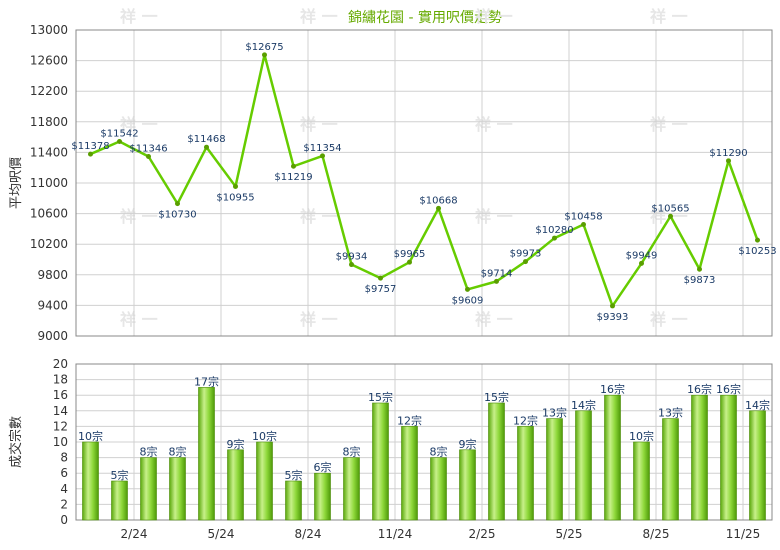 Image resolution: width=780 pixels, height=550 pixels. What do you see at coordinates (410, 254) in the screenshot?
I see `price-data-label: $9965` at bounding box center [410, 254].